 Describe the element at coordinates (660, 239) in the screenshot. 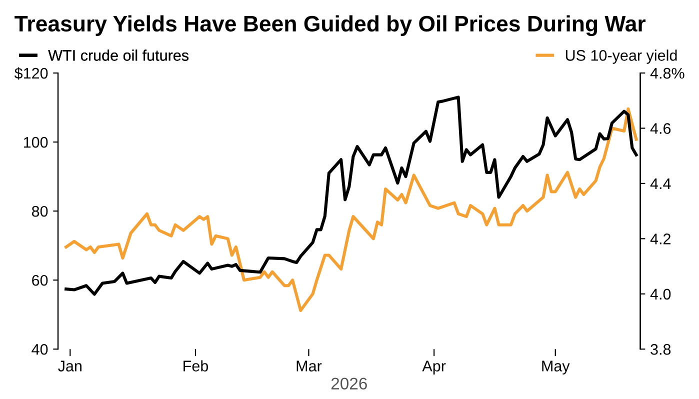

I see `y2-tick-label: 4.2` at that location.